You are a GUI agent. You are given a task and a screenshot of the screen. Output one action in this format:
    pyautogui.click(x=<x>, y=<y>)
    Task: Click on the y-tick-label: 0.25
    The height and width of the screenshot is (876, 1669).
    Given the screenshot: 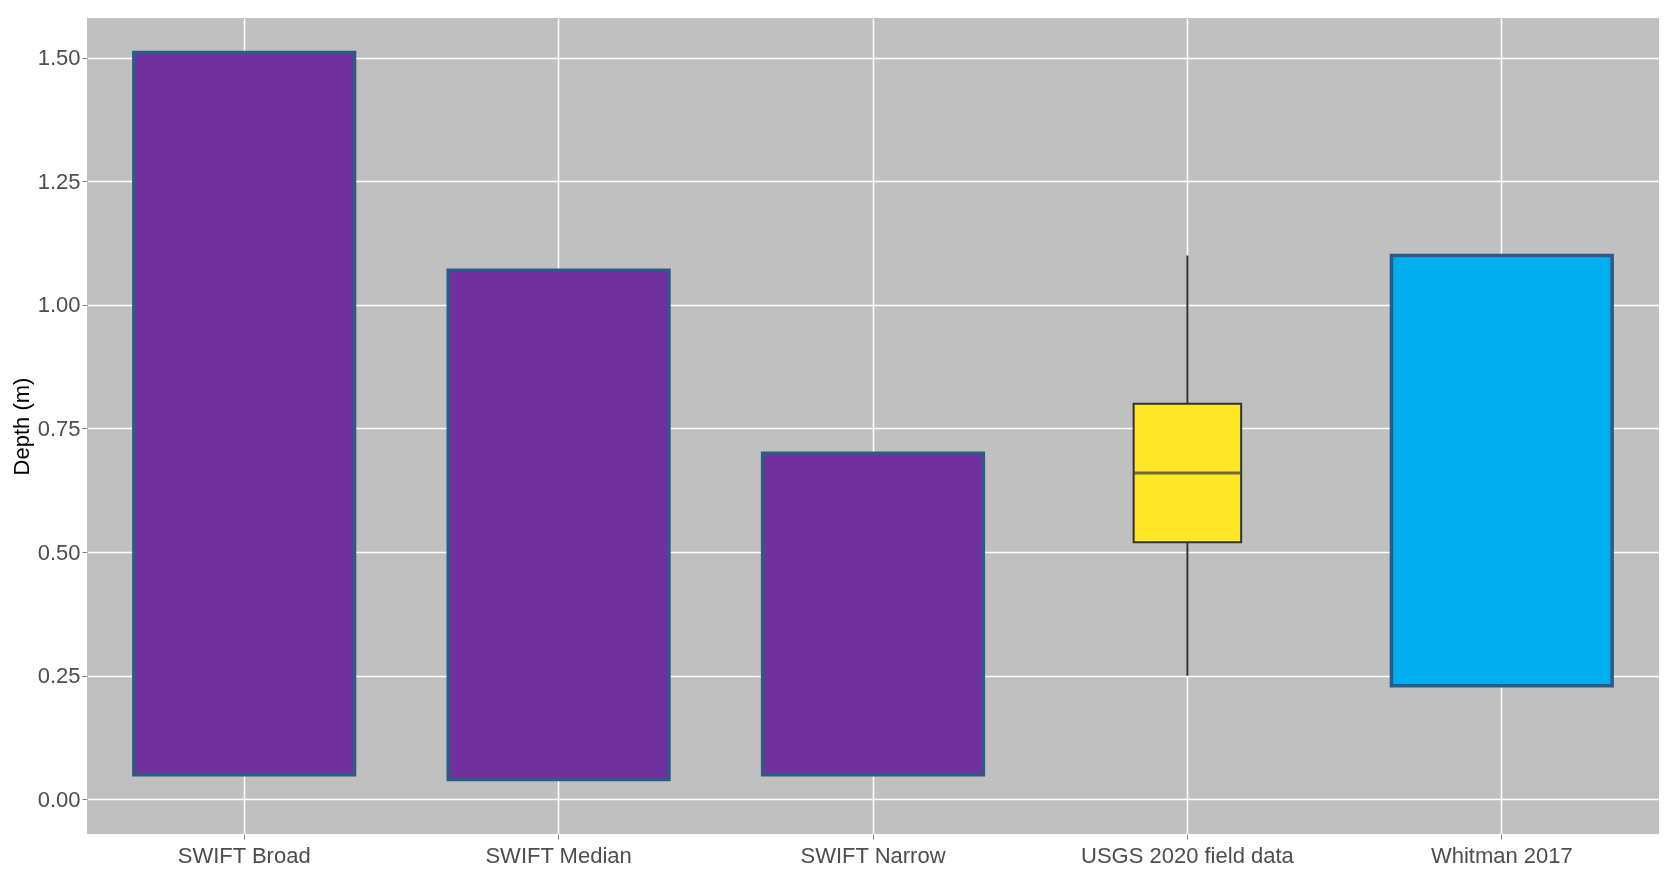 What is the action you would take?
    pyautogui.click(x=59, y=676)
    